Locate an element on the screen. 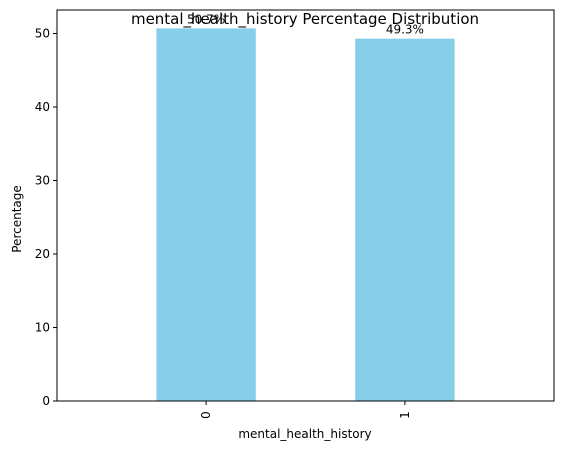 Image resolution: width=562 pixels, height=450 pixels. data-labels-group: 50.7% 49.3% is located at coordinates (305, 24).